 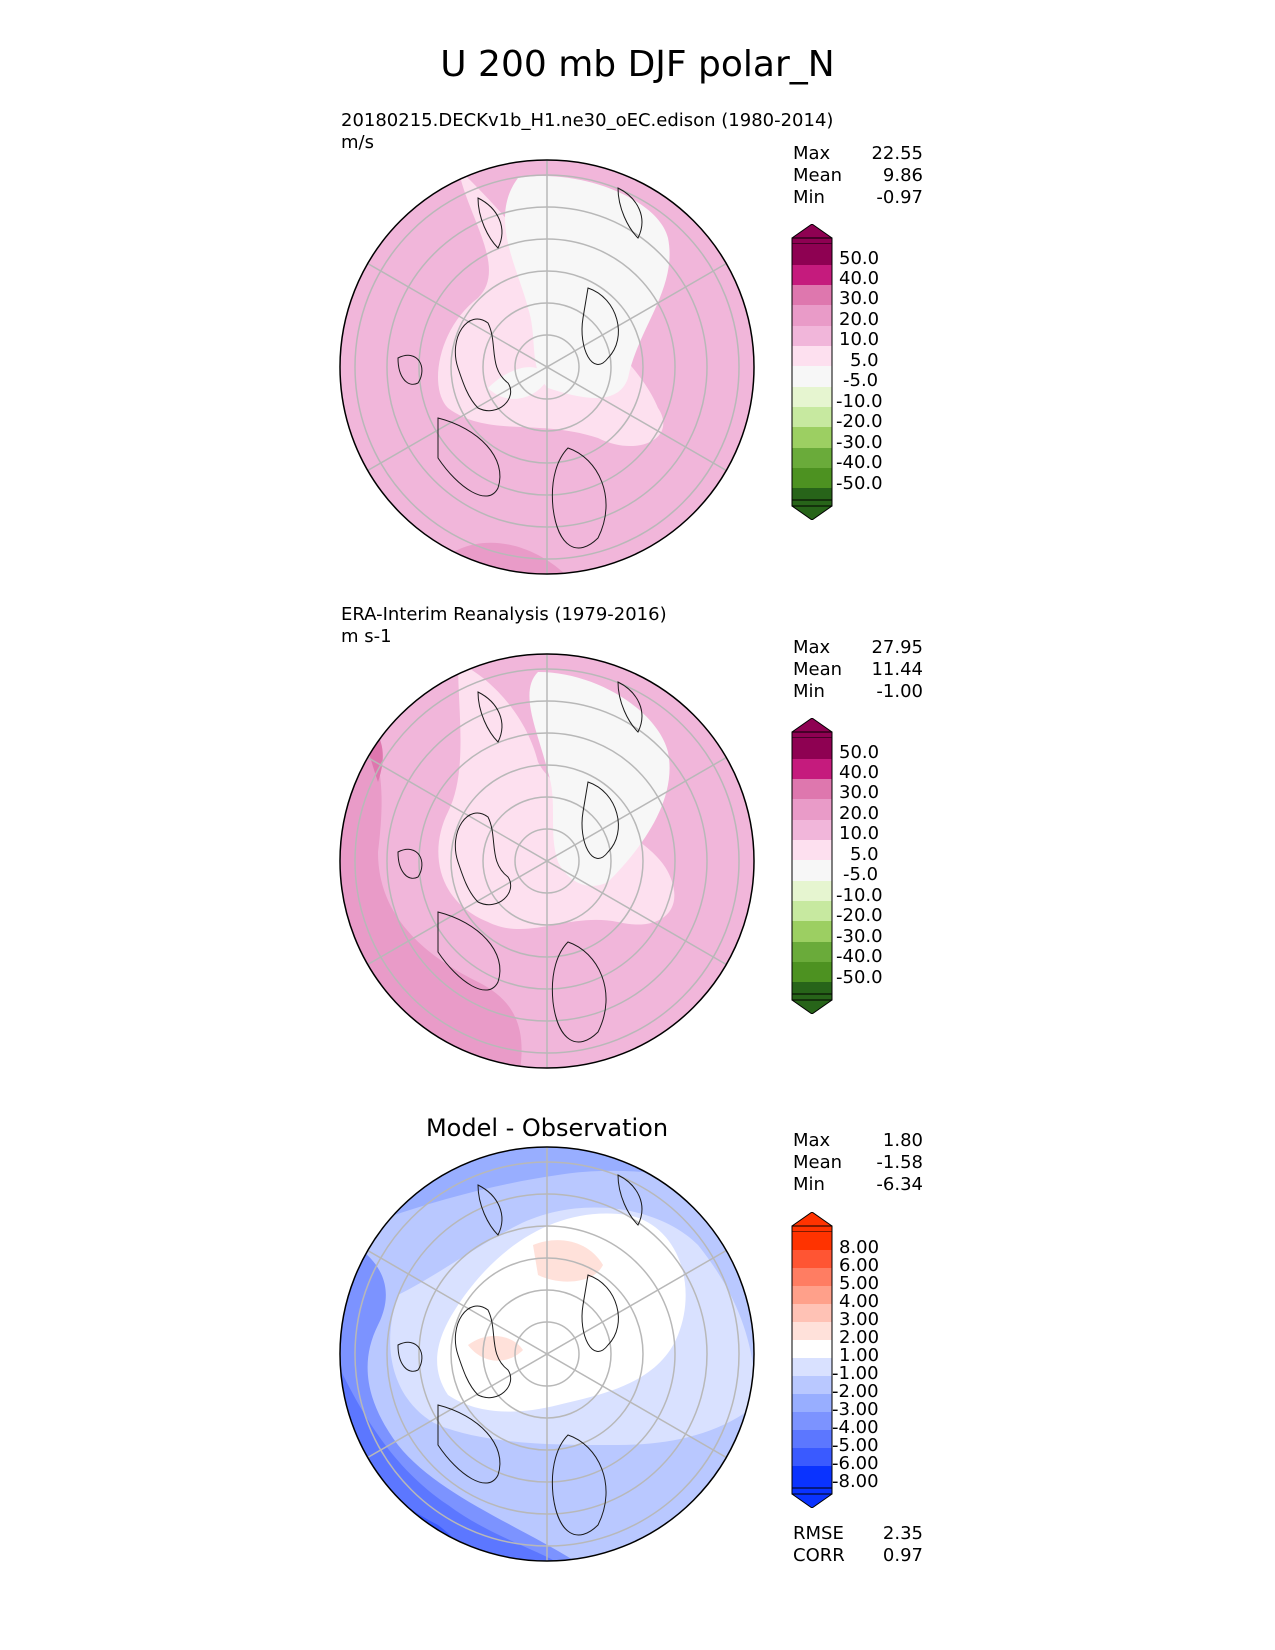 I want to click on colorbar-difference, so click(x=812, y=1360).